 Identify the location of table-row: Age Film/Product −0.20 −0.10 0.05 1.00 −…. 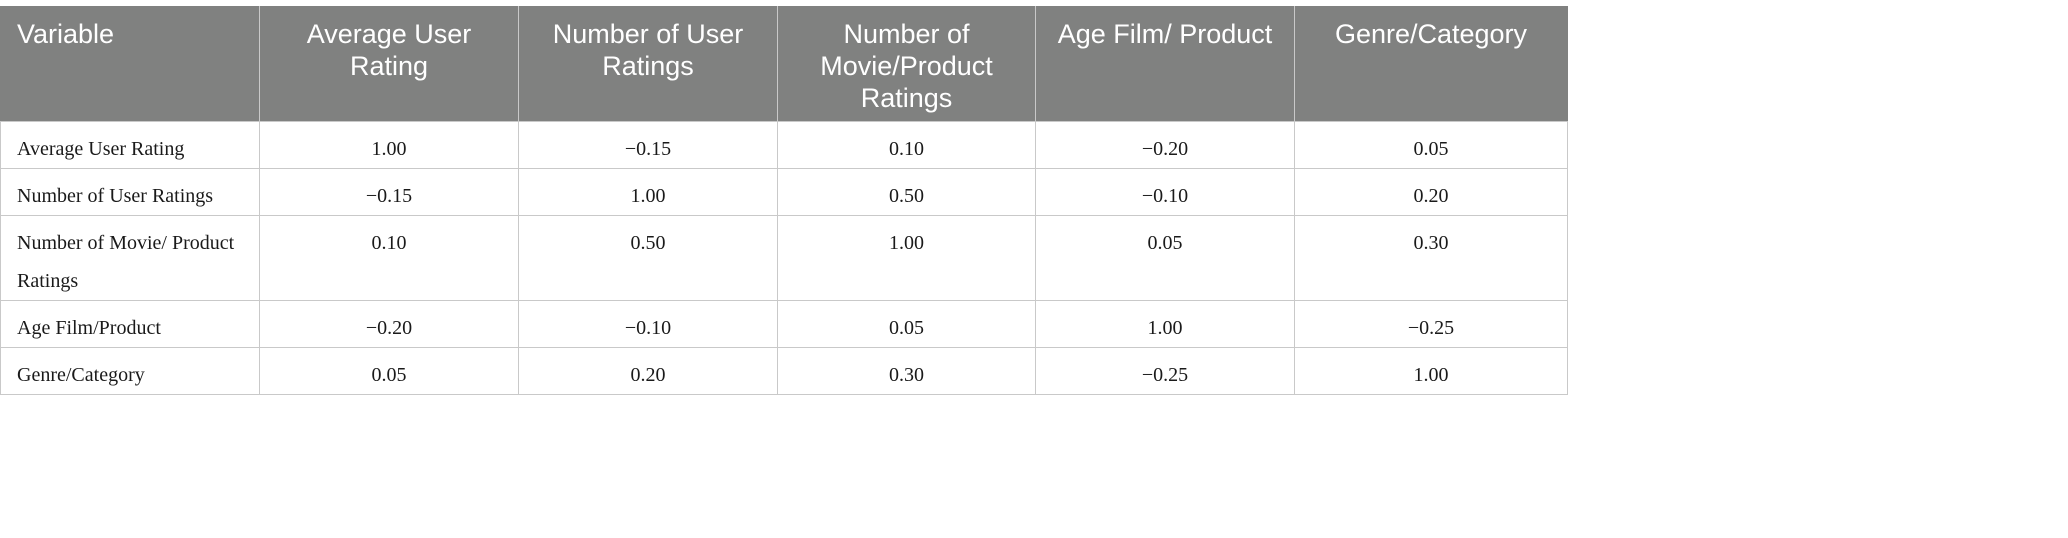
(784, 323).